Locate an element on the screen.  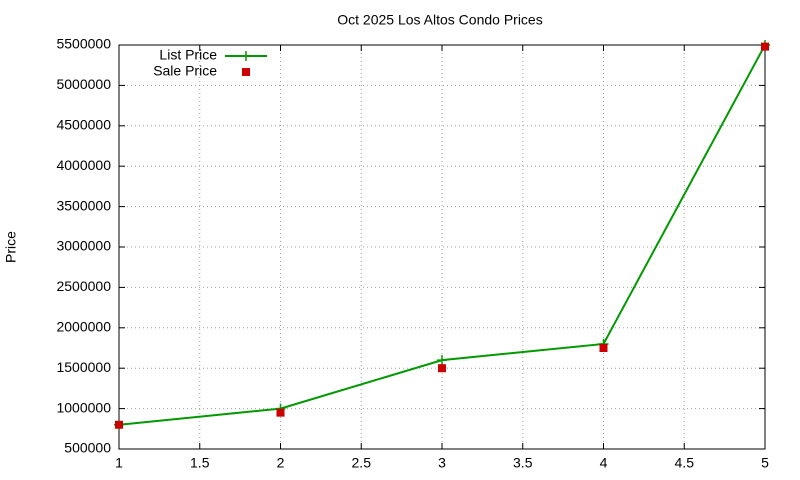
y-tick-label: 3000000 is located at coordinates (83, 246).